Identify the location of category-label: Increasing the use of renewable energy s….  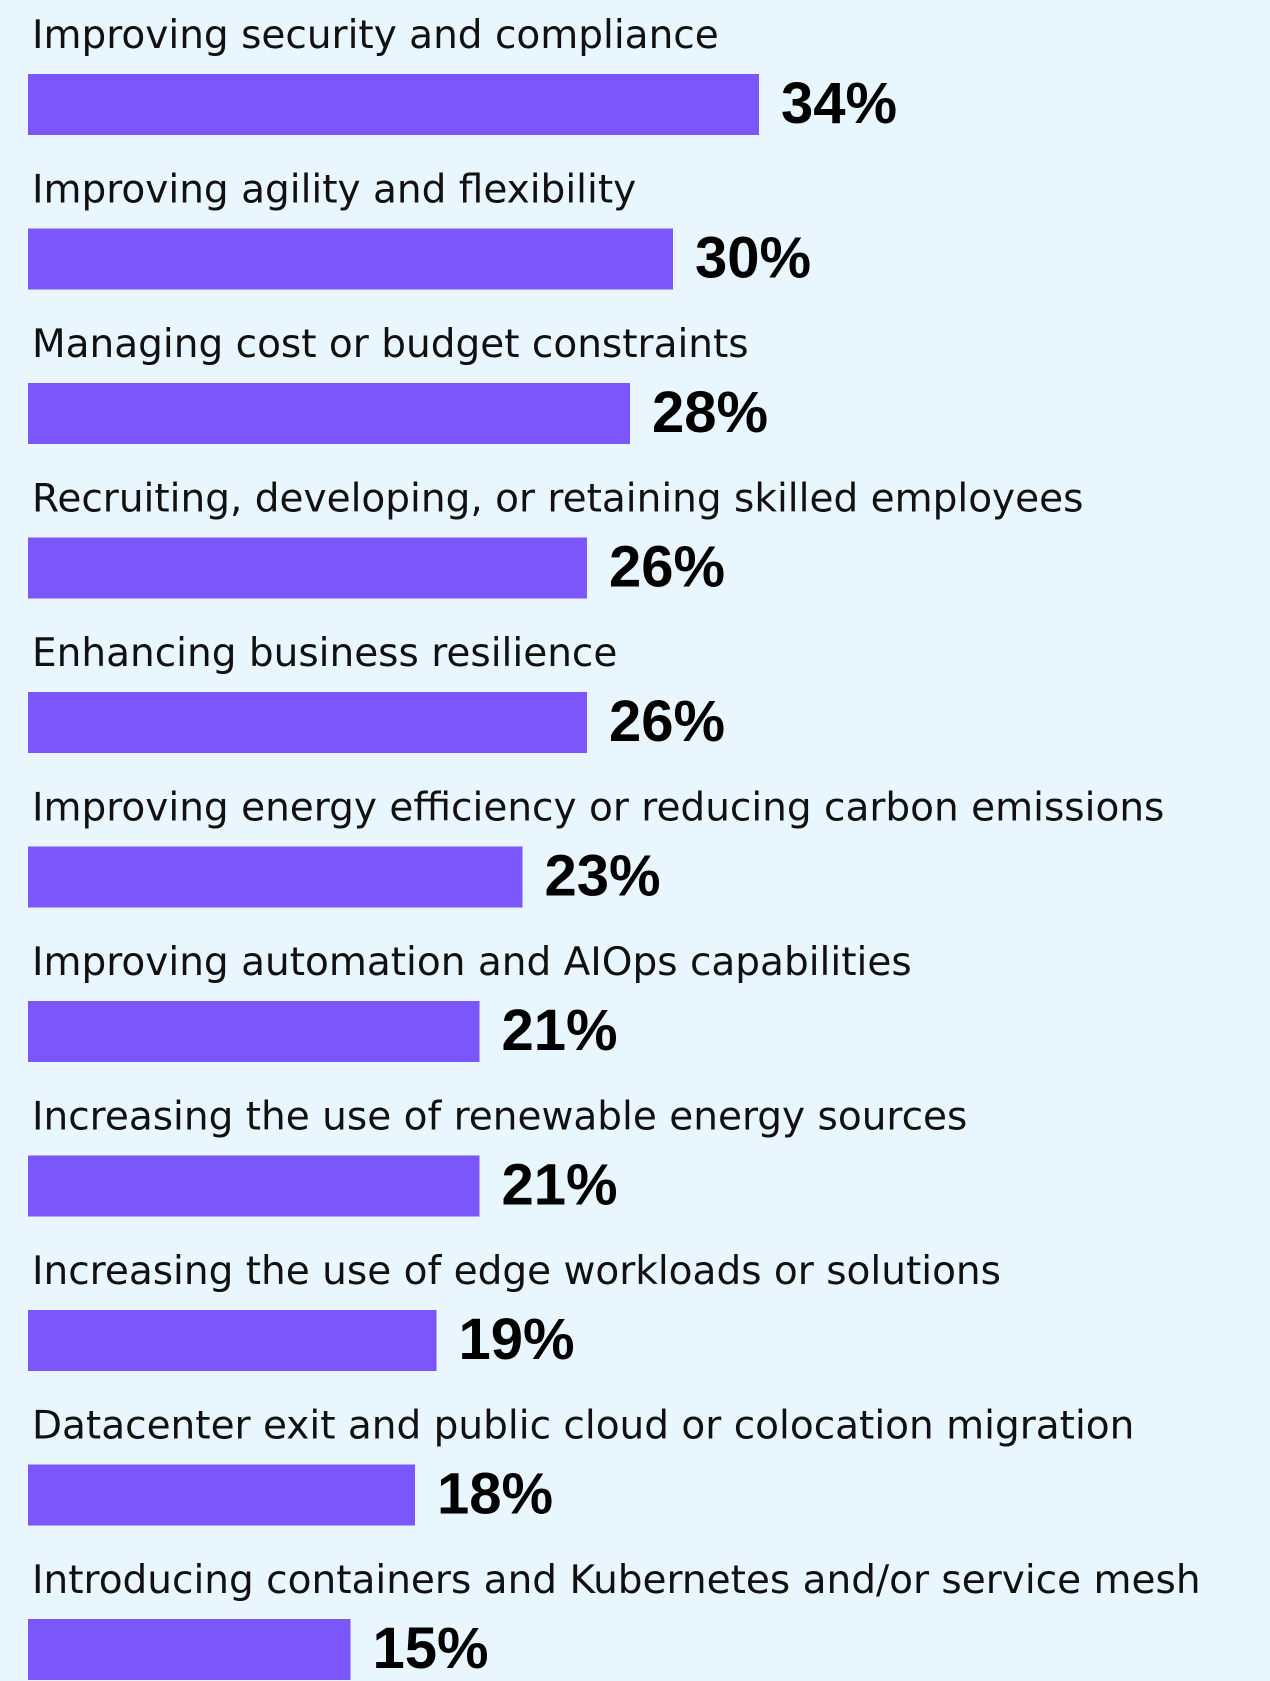
(499, 1117).